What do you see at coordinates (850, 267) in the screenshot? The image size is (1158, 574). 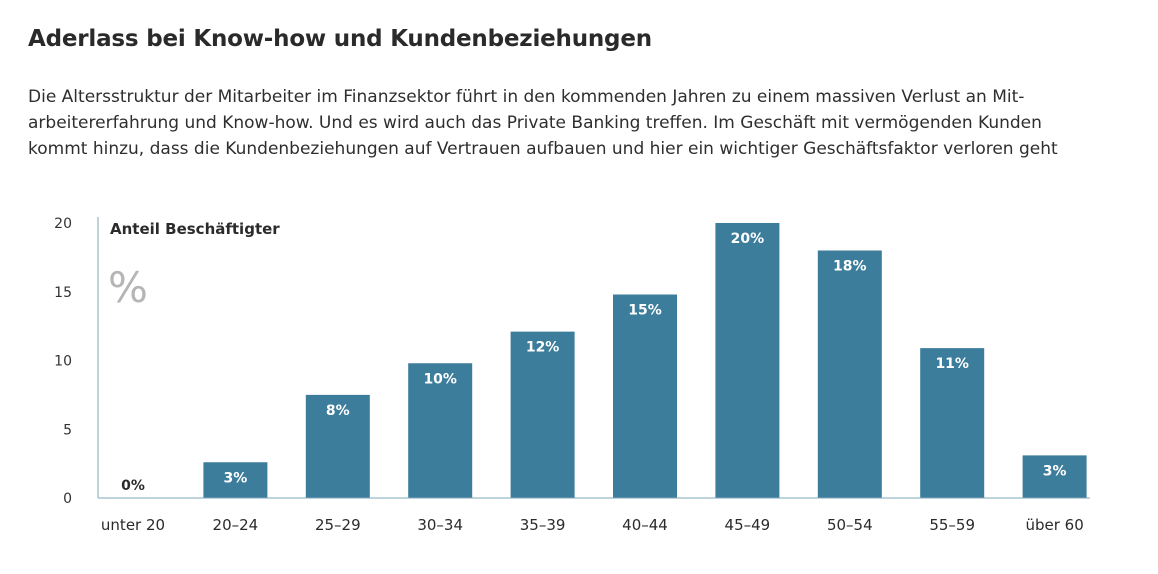 I see `data-label: 18%` at bounding box center [850, 267].